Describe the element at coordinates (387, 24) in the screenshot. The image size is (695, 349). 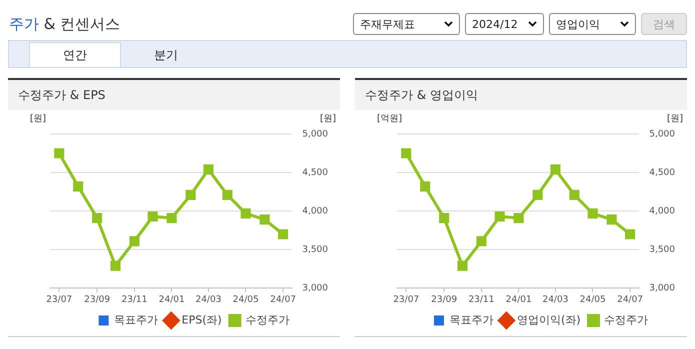
I see `text: 주재무제표` at that location.